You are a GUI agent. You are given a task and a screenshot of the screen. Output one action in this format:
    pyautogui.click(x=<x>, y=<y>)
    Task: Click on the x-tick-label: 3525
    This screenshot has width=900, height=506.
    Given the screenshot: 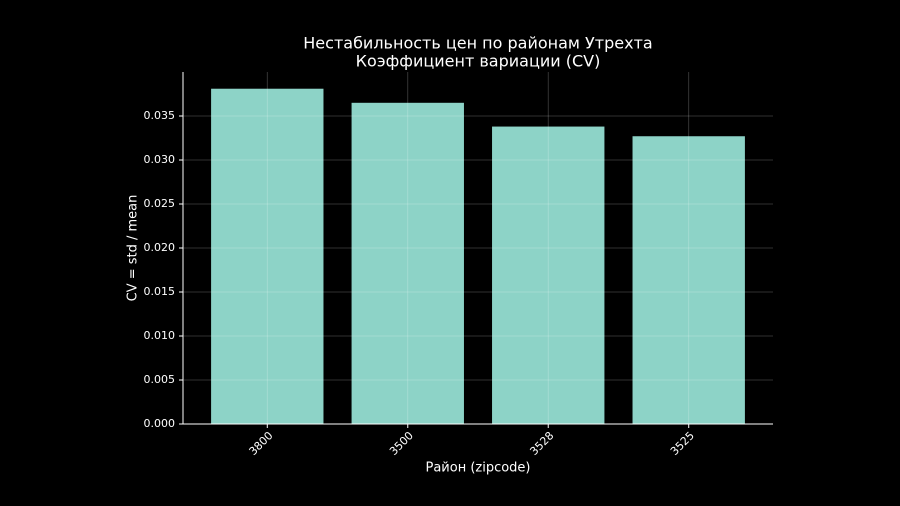 What is the action you would take?
    pyautogui.click(x=682, y=443)
    